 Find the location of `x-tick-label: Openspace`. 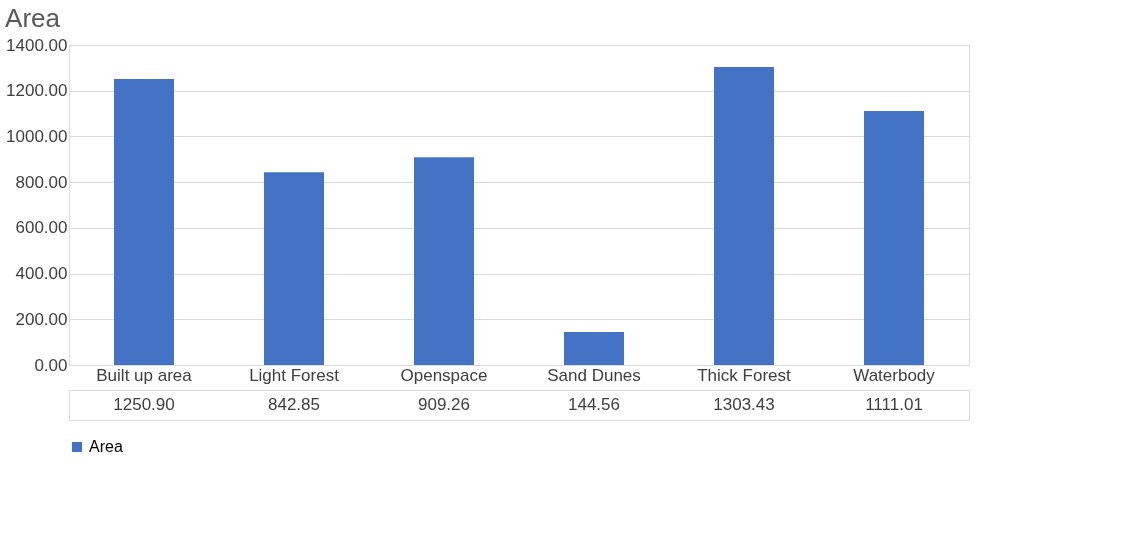

x-tick-label: Openspace is located at coordinates (444, 375).